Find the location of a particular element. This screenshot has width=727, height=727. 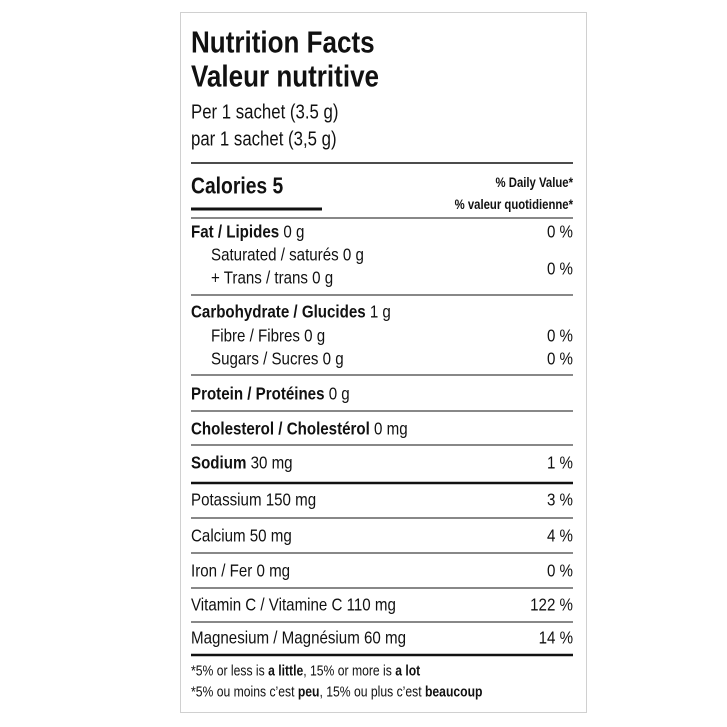

vitamin-mineral-name-part: Vitamin C / Vitamine C 110 mg is located at coordinates (293, 605).